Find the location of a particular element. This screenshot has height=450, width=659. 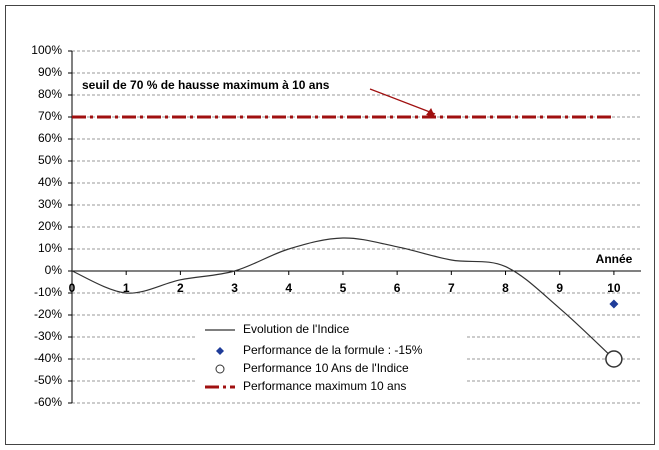

x-tick-label: 3 is located at coordinates (234, 288).